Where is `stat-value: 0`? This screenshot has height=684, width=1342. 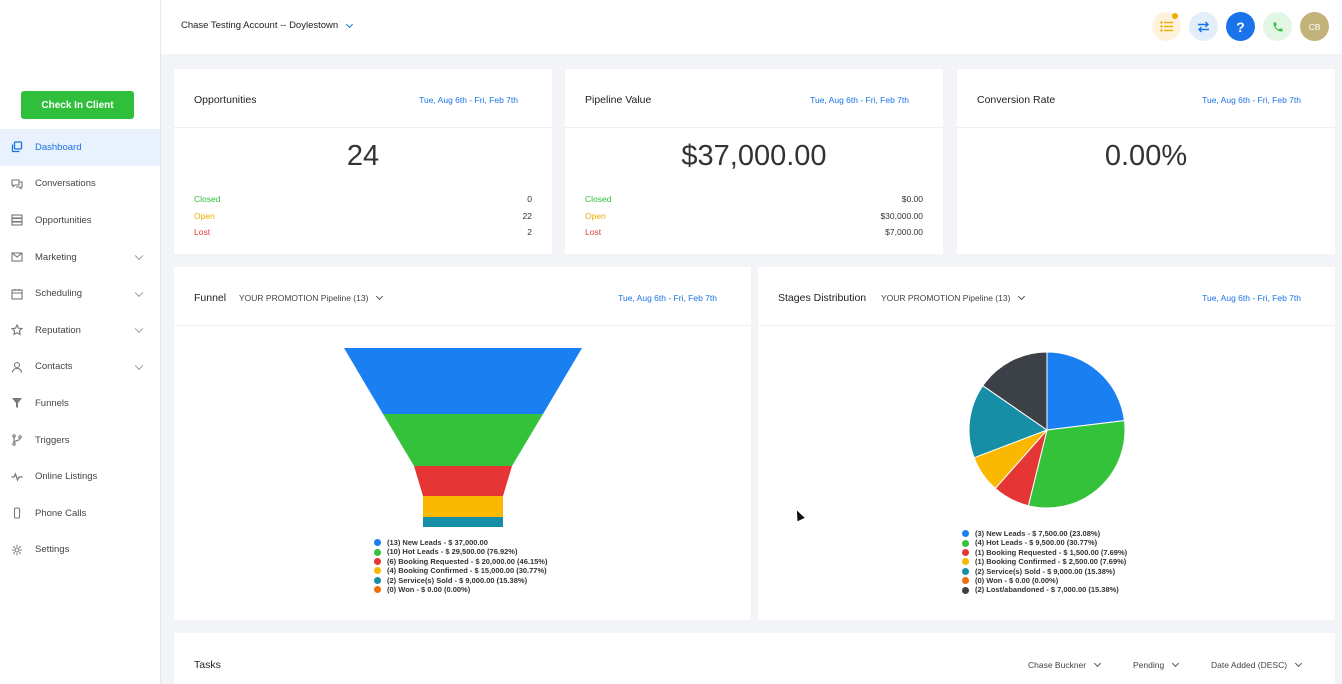 stat-value: 0 is located at coordinates (529, 199).